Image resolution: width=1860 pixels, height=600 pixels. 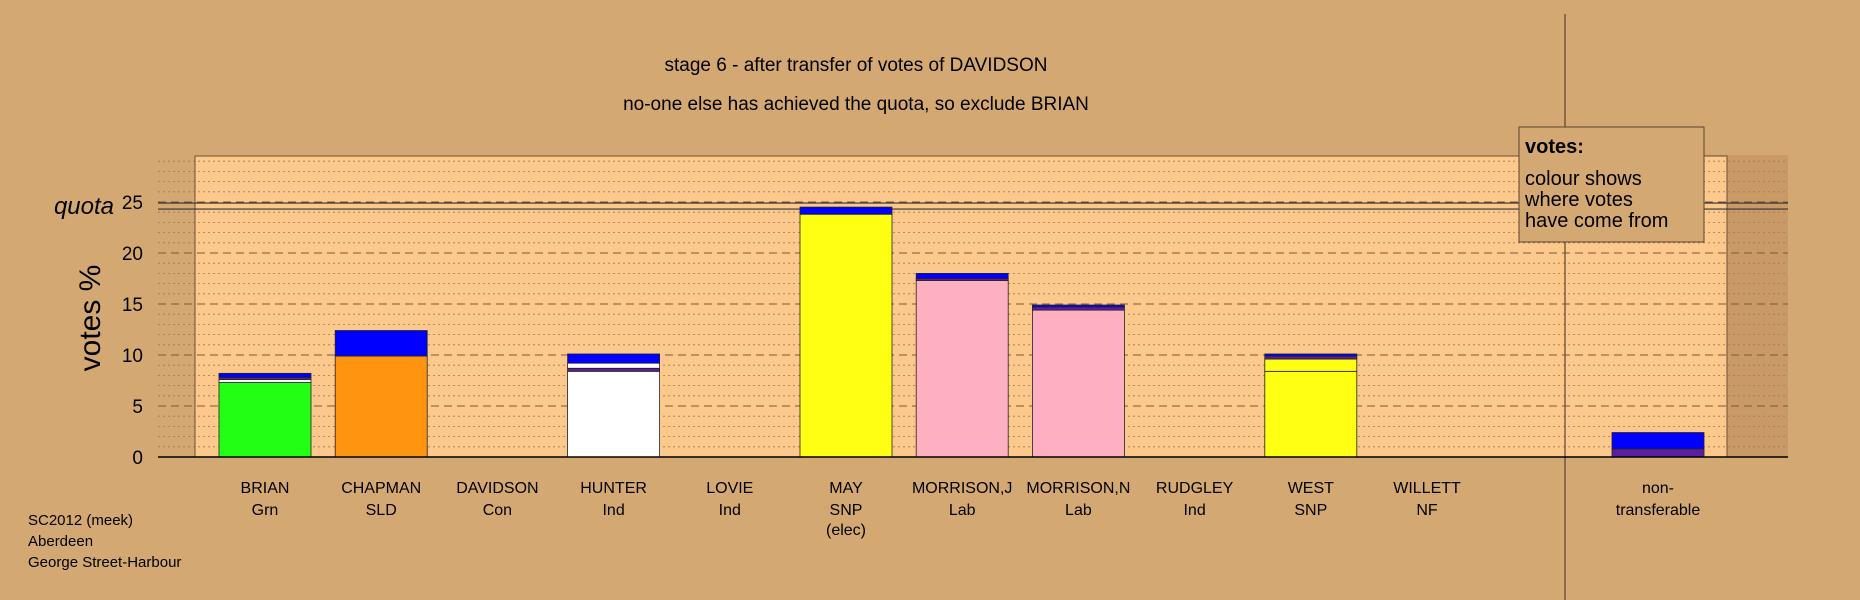 I want to click on x-label-name: MORRISON,N, so click(x=1078, y=488).